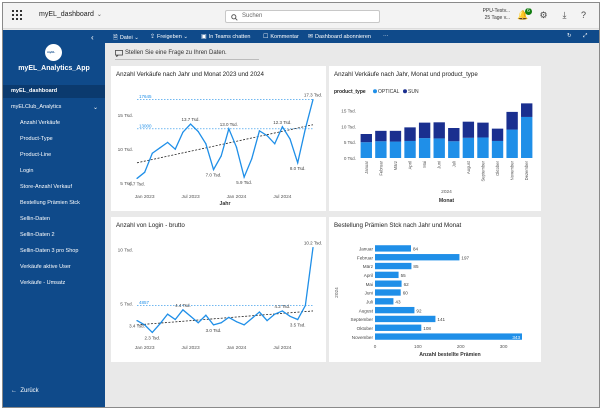 The height and width of the screenshot is (411, 603). Describe the element at coordinates (152, 337) in the screenshot. I see `data-label: 2.3 Tsd.` at that location.